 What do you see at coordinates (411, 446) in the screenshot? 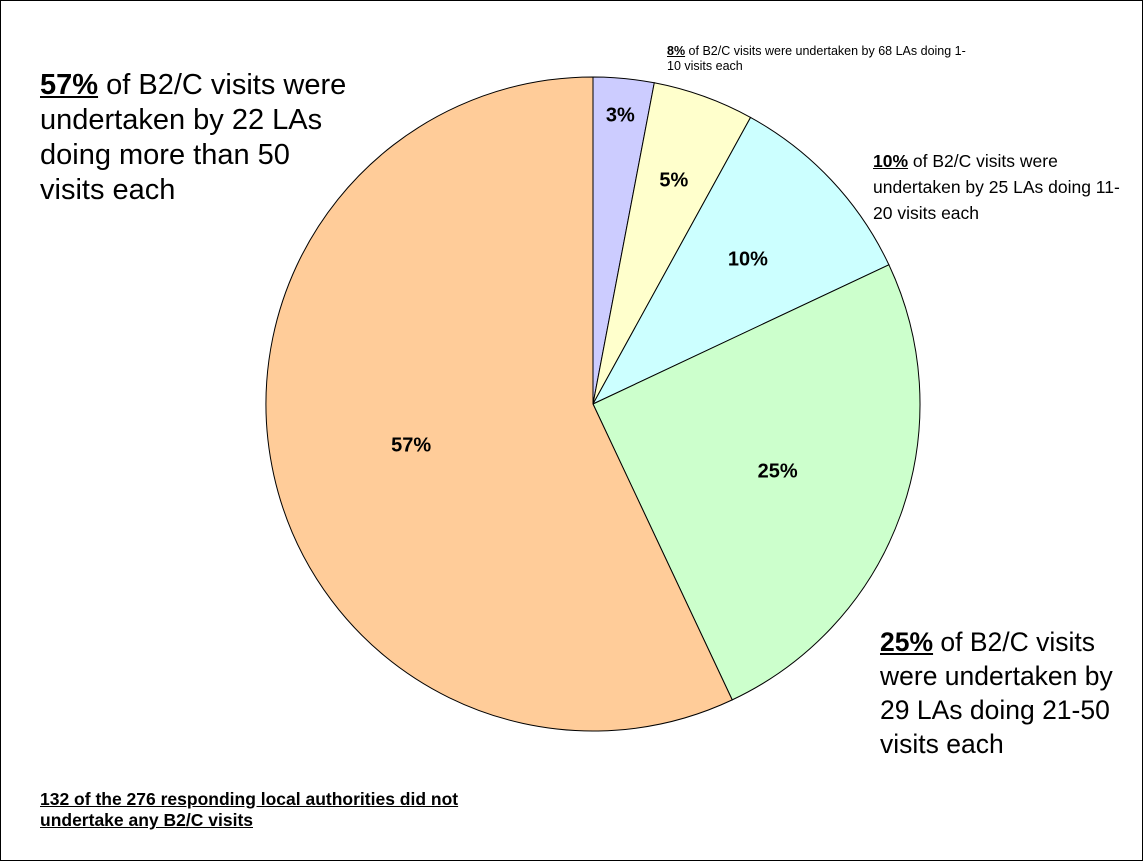
I see `slice-label-57: 57%` at bounding box center [411, 446].